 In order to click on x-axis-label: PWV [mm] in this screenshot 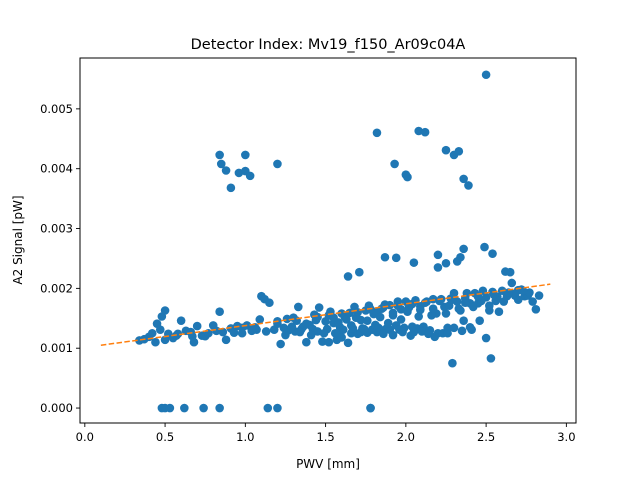, I will do `click(328, 464)`.